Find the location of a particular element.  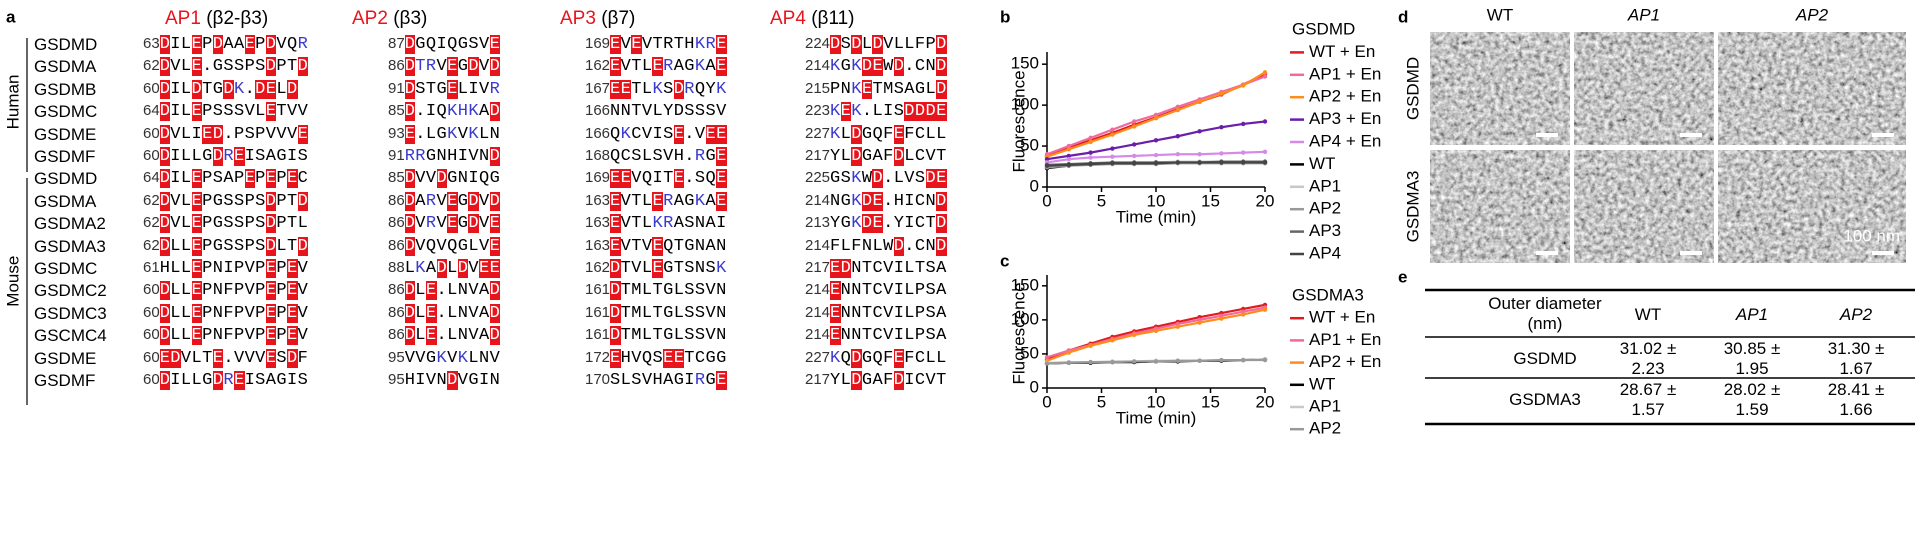

protein-name: GSDME is located at coordinates (65, 358).